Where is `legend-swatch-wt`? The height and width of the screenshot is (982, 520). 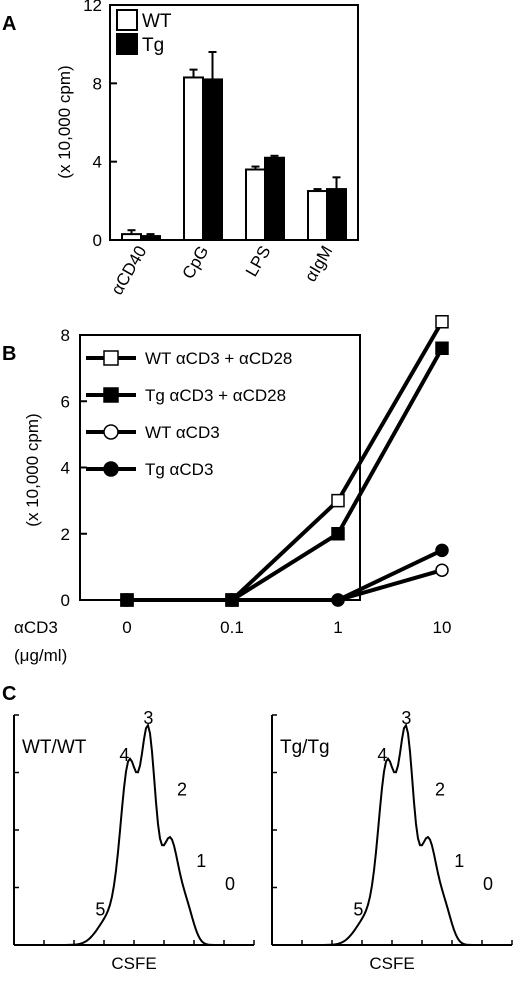 legend-swatch-wt is located at coordinates (127, 20).